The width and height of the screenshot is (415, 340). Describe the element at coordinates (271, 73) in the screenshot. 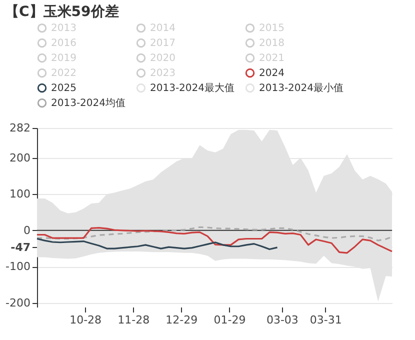

I see `legend-label: 2024` at that location.